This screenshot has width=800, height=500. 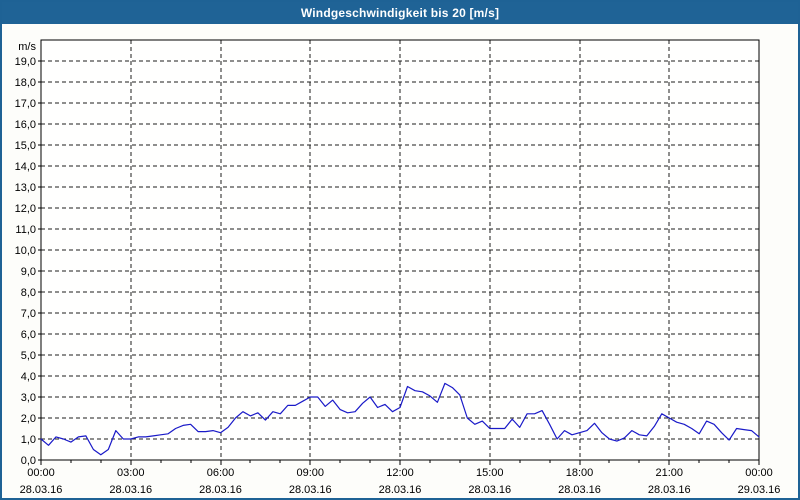 What do you see at coordinates (28, 377) in the screenshot?
I see `svg-text: 4,0` at bounding box center [28, 377].